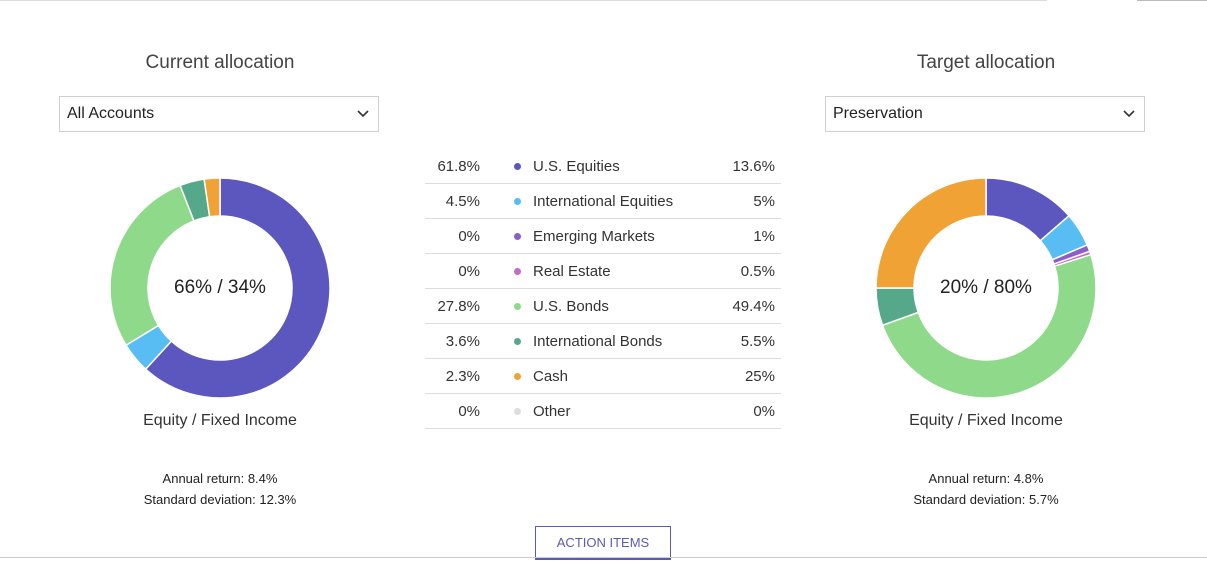  Describe the element at coordinates (458, 306) in the screenshot. I see `legend-current-pct: 27.8%` at that location.